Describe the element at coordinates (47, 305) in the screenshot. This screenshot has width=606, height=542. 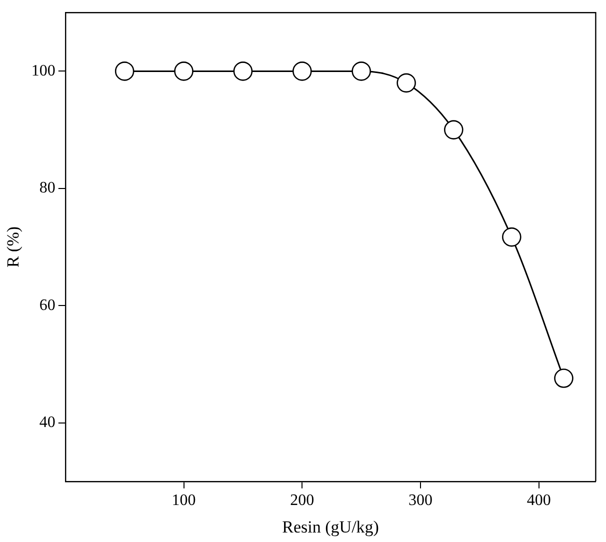
I see `y-tick-label: 60` at that location.